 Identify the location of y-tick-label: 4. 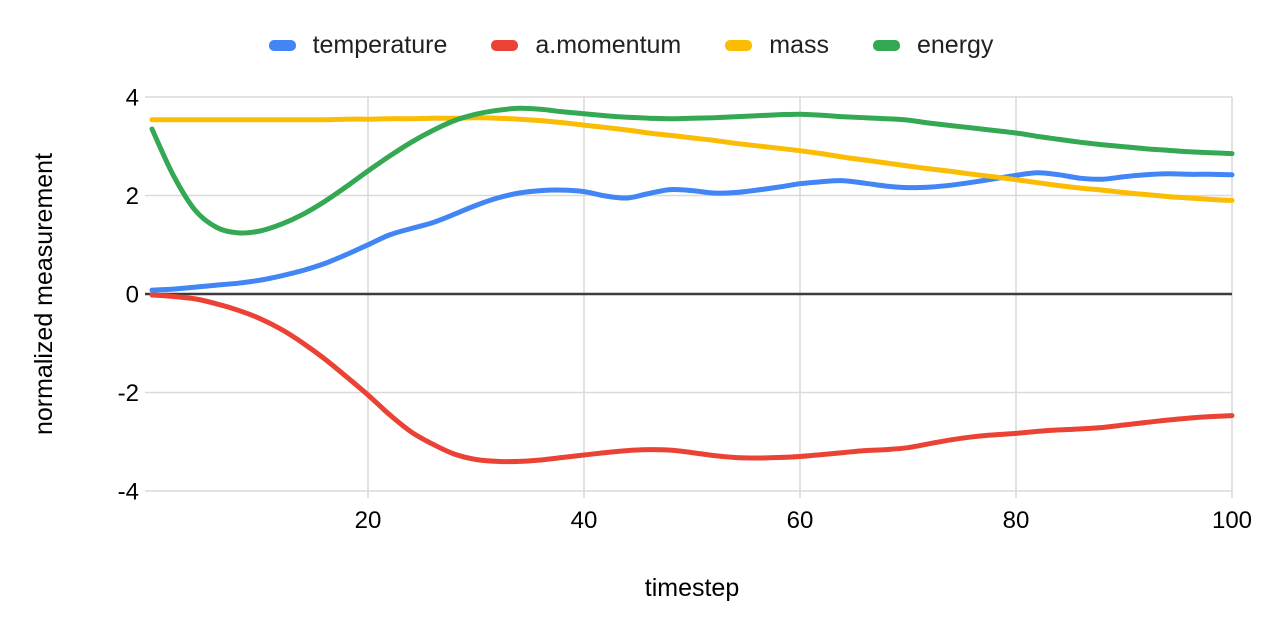
(132, 97).